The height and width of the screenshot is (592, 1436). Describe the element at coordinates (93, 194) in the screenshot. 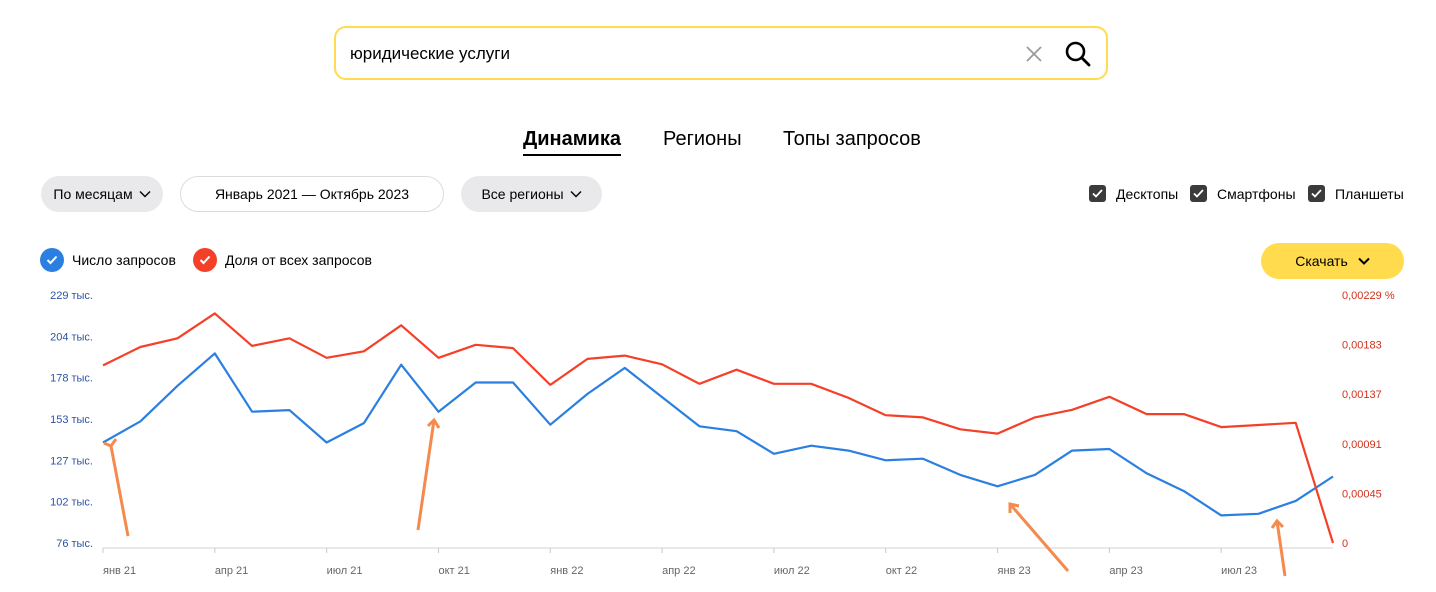

I see `period-type-label: По месяцам` at that location.